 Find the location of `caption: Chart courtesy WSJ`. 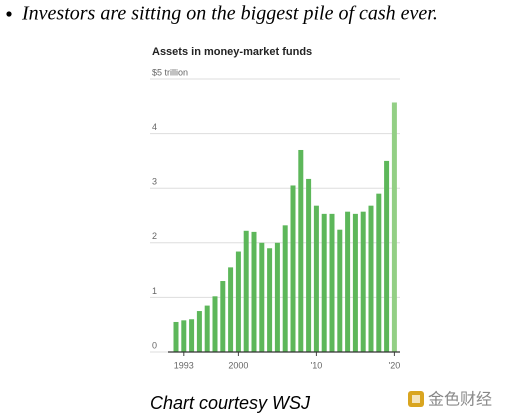

caption: Chart courtesy WSJ is located at coordinates (230, 403).